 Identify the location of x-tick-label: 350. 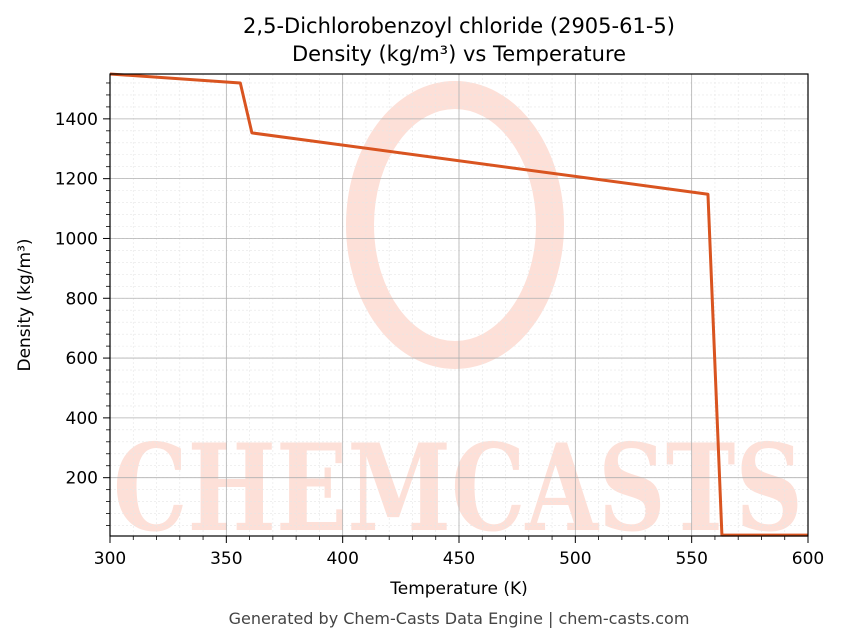
(226, 559).